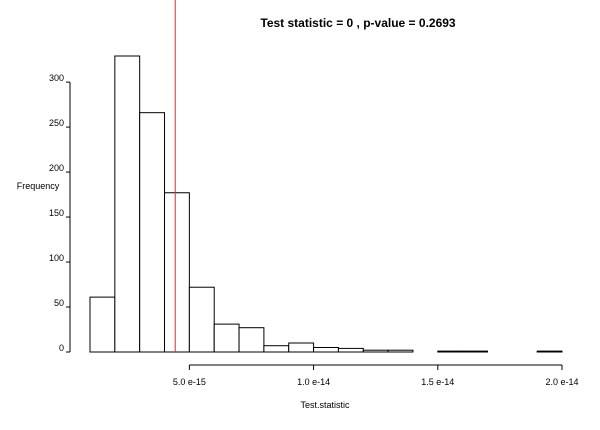 The height and width of the screenshot is (430, 600). Describe the element at coordinates (561, 382) in the screenshot. I see `x-tick-label: 2.0 e-14` at that location.